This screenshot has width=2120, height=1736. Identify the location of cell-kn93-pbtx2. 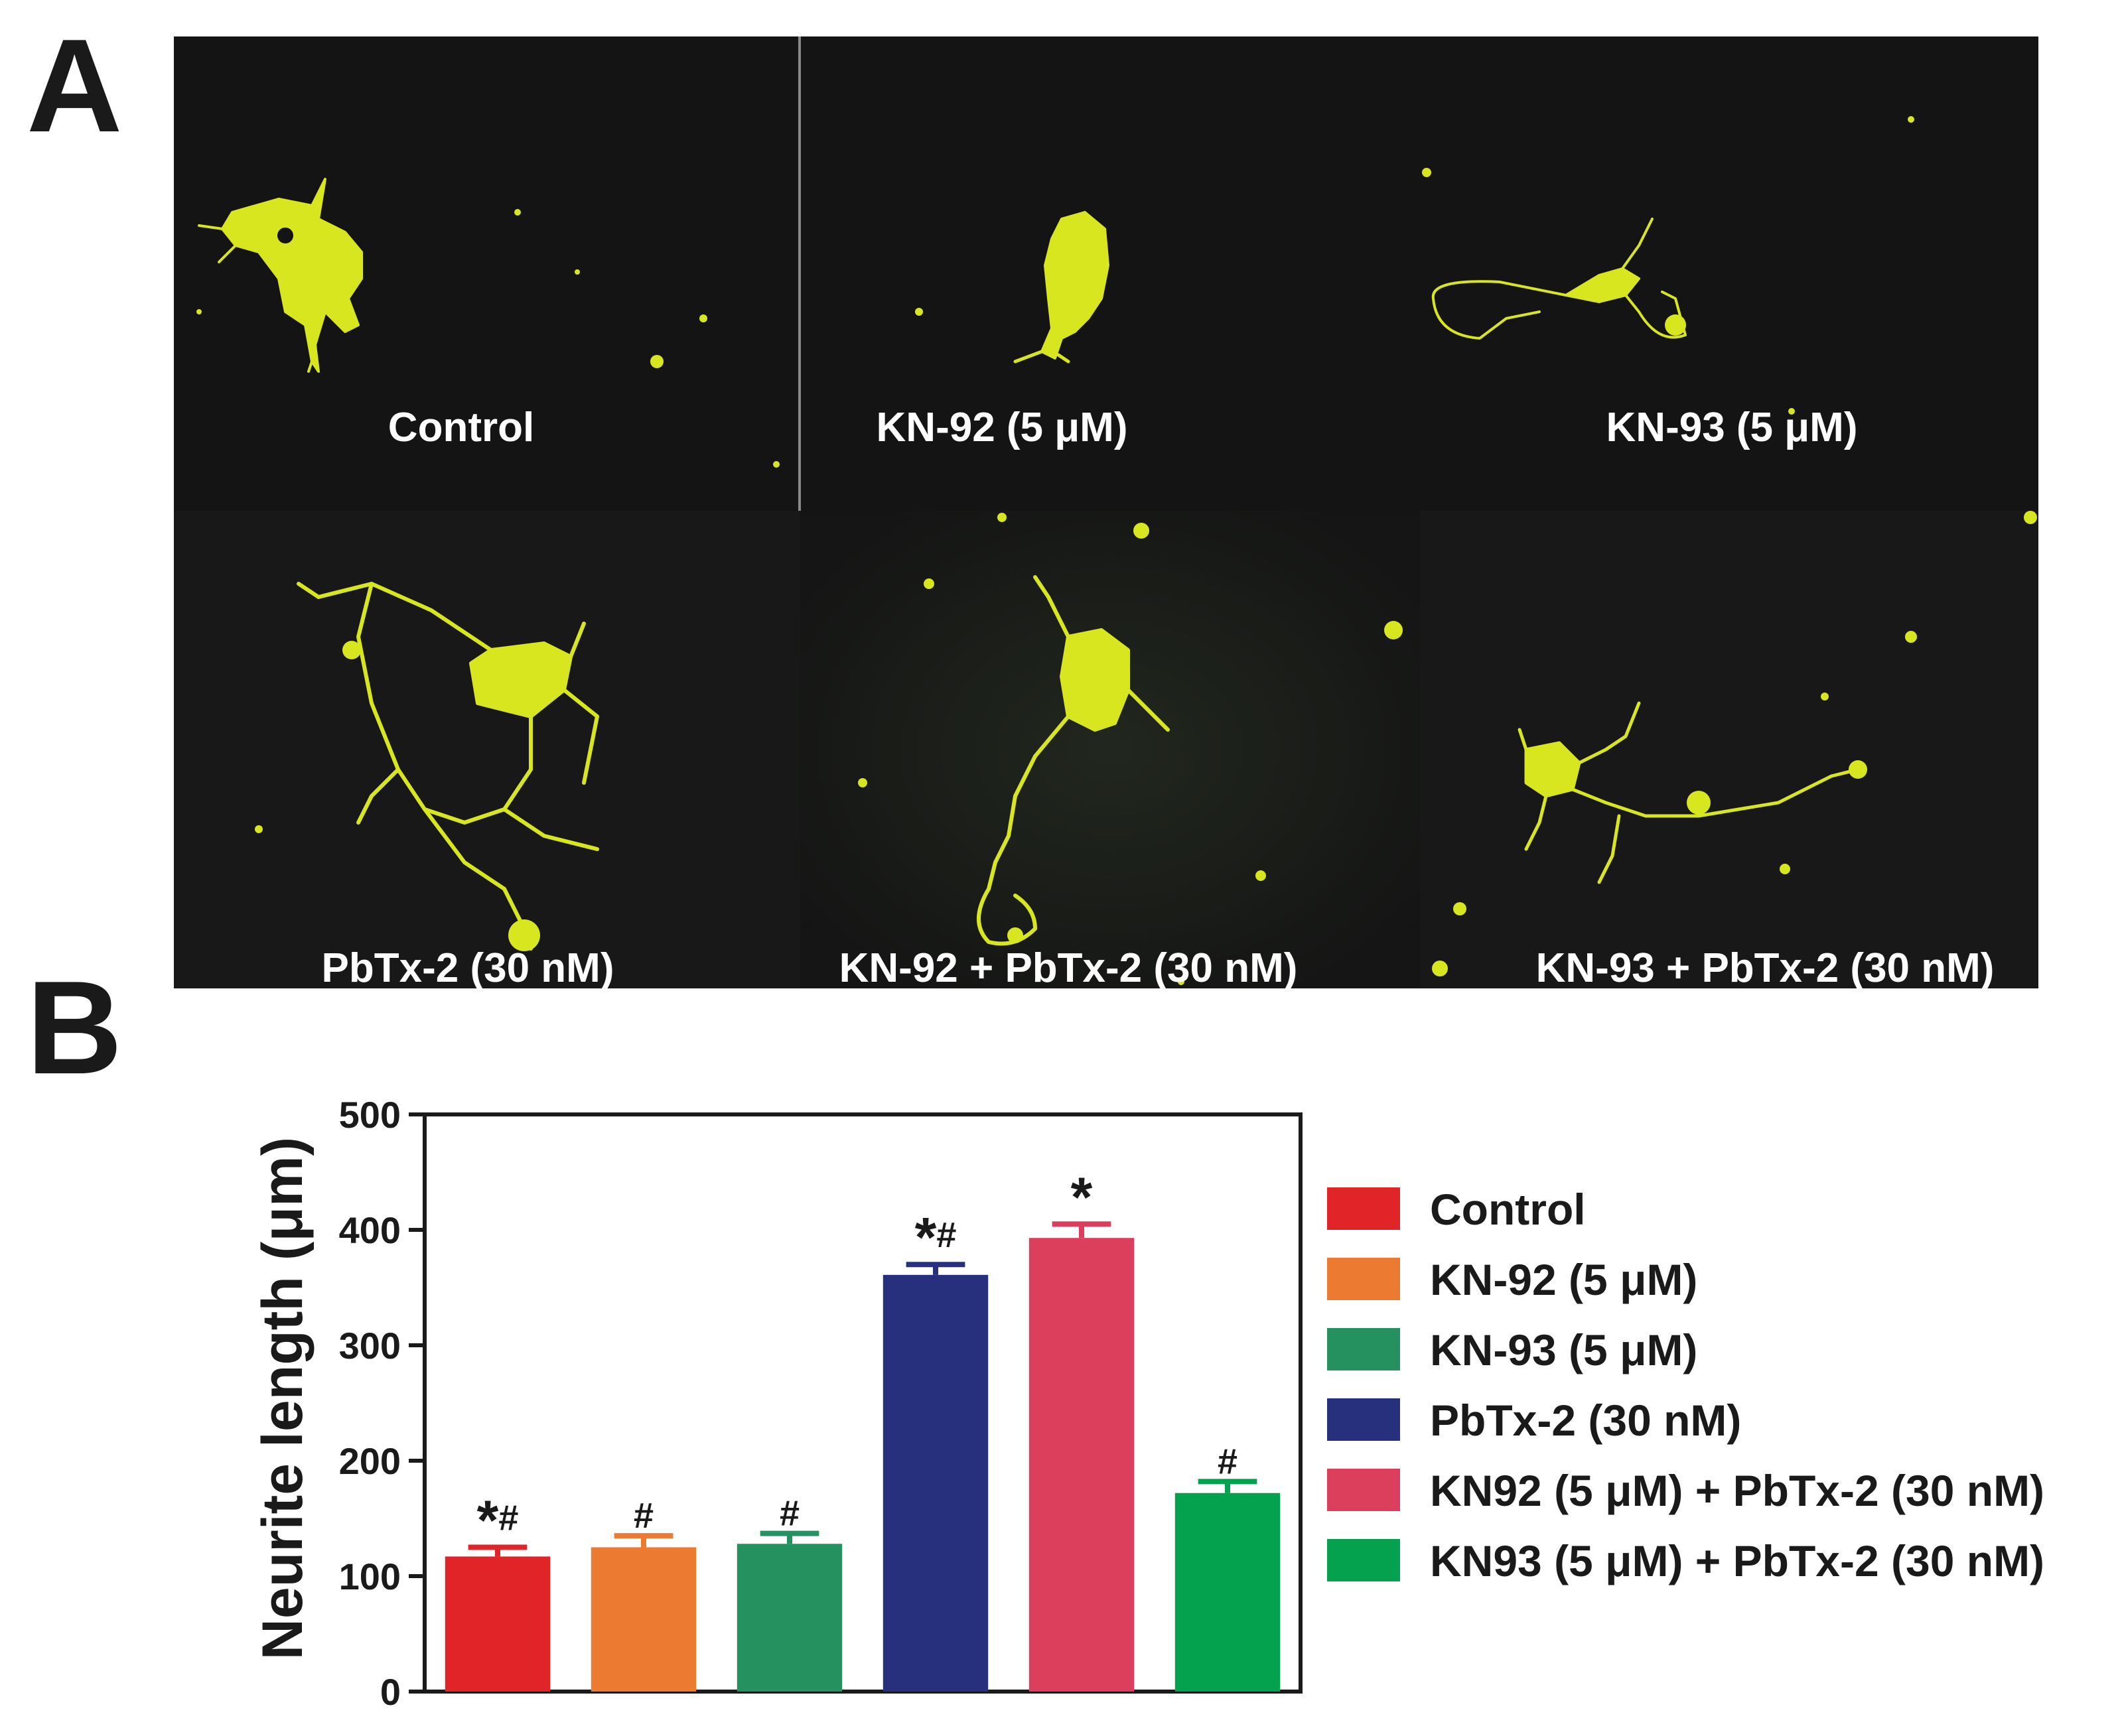
(1692, 792).